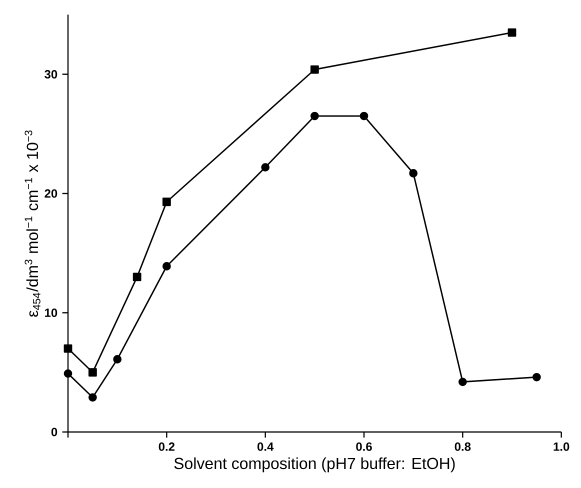 This screenshot has width=581, height=488. What do you see at coordinates (265, 446) in the screenshot?
I see `x-tick-label: 0.4` at bounding box center [265, 446].